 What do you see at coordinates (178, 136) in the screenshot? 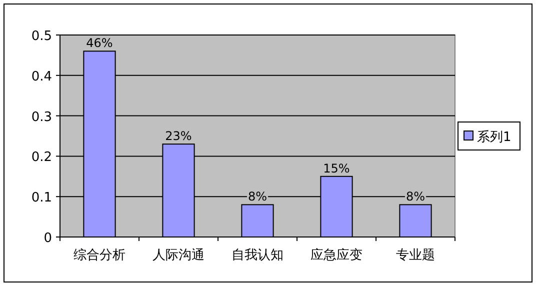
I see `data-label: 23%` at bounding box center [178, 136].